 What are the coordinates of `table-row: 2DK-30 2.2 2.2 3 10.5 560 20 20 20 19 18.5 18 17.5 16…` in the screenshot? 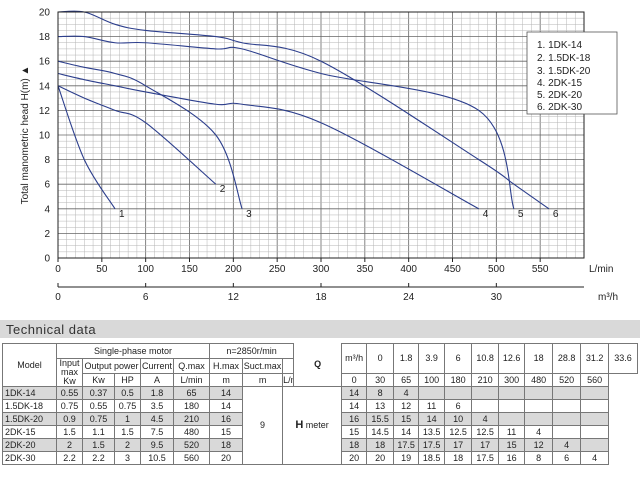 It's located at (320, 458).